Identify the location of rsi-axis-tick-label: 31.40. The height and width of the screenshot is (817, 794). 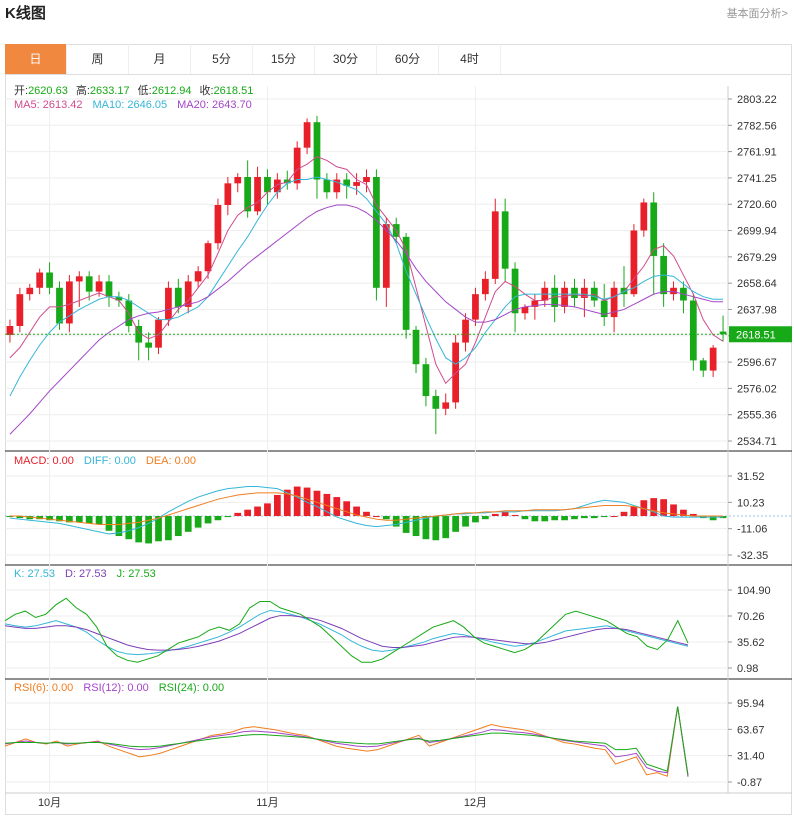
(751, 757).